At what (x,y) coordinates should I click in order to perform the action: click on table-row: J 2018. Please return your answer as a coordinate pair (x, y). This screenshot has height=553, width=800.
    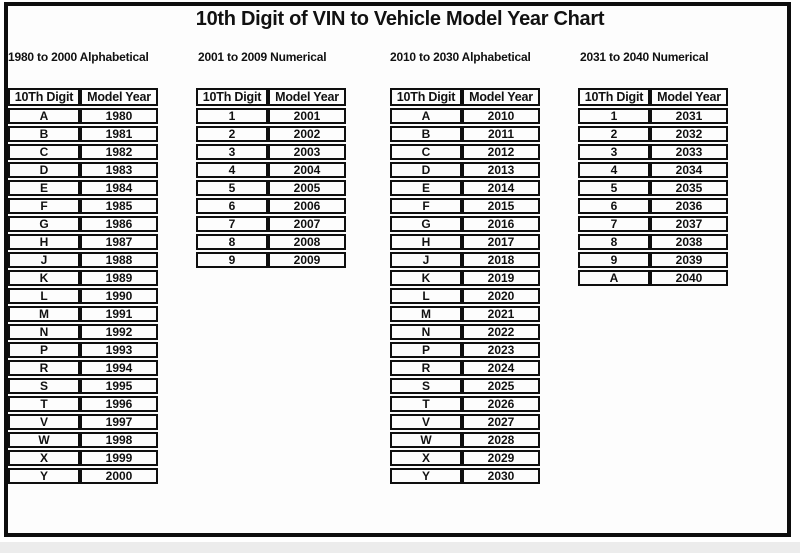
    Looking at the image, I should click on (465, 260).